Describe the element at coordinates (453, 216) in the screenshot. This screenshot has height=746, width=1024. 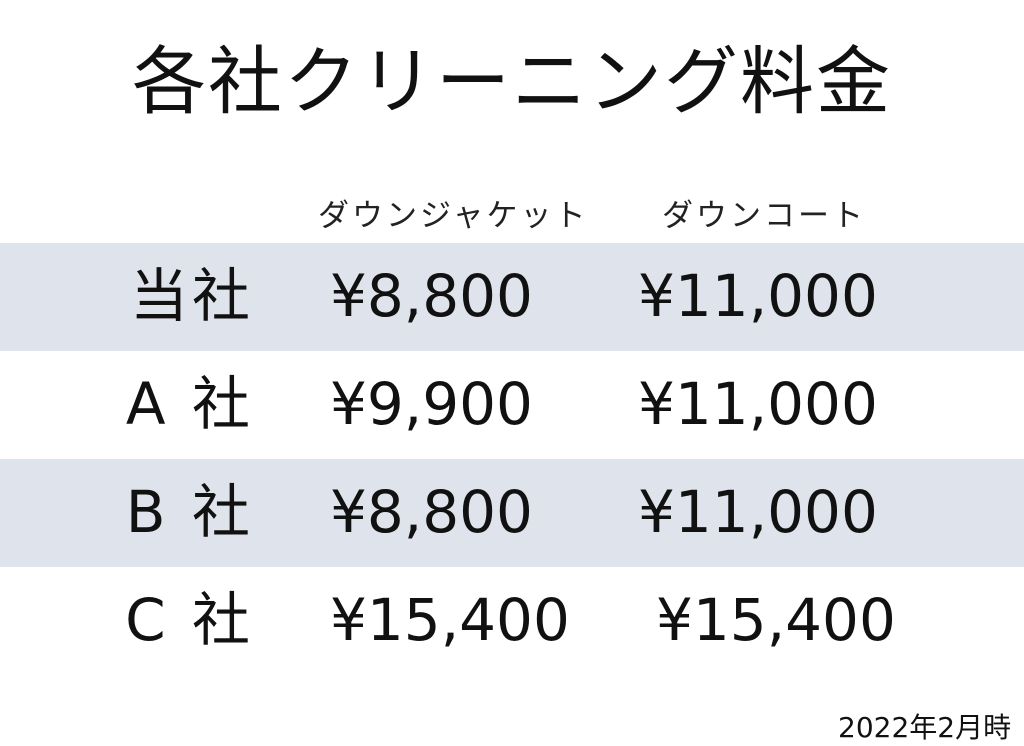
I see `column-header-jacket: ダウンジャケット` at that location.